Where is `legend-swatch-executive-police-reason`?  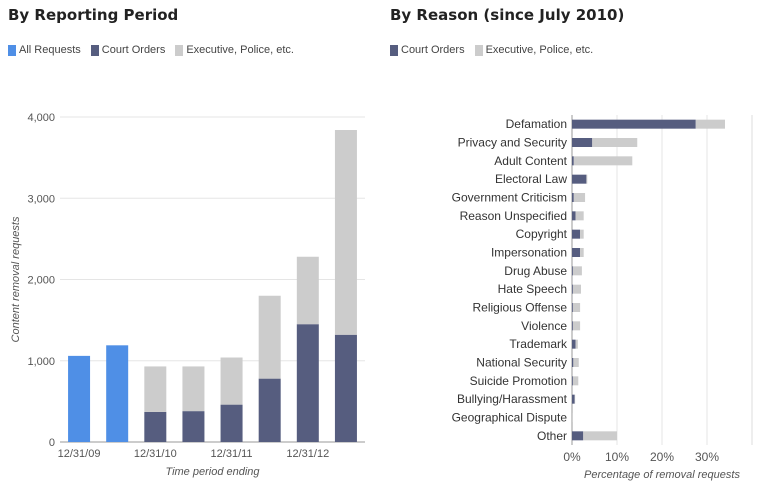 legend-swatch-executive-police-reason is located at coordinates (478, 50).